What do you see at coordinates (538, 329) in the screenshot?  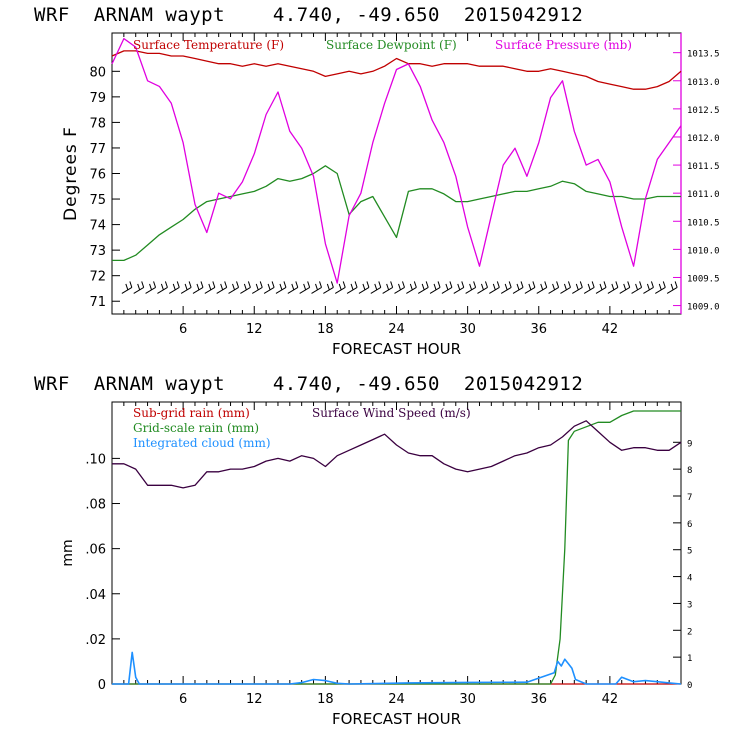 I see `x-tick-label: 36` at bounding box center [538, 329].